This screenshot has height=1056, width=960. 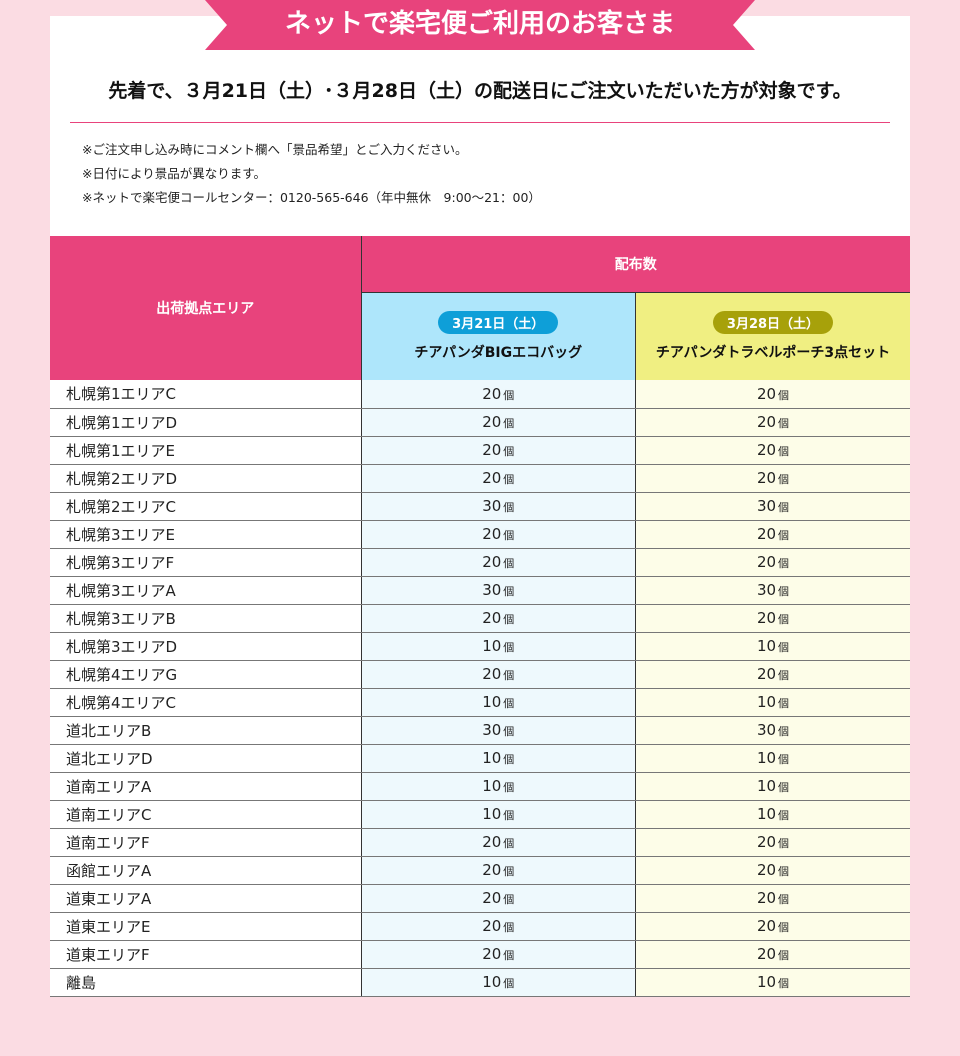 What do you see at coordinates (480, 25) in the screenshot?
I see `section-banner: ネットで楽宅便ご利用のお客さま` at bounding box center [480, 25].